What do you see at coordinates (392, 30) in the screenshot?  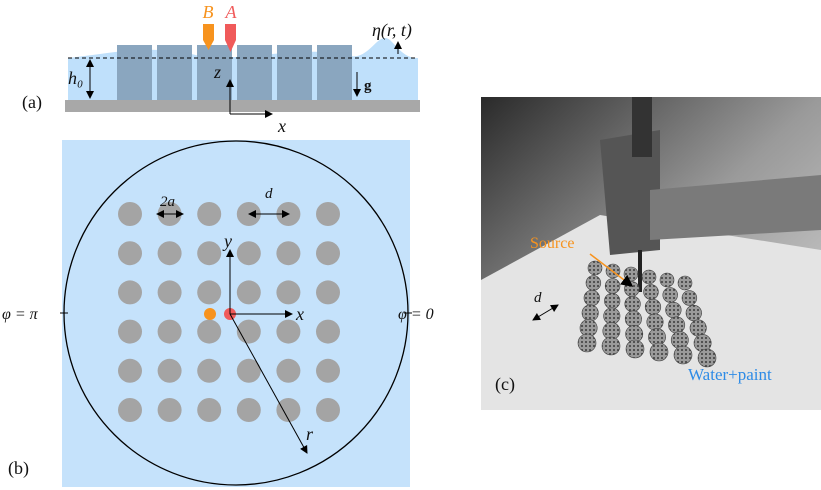 I see `surface-label: η(r, t)` at bounding box center [392, 30].